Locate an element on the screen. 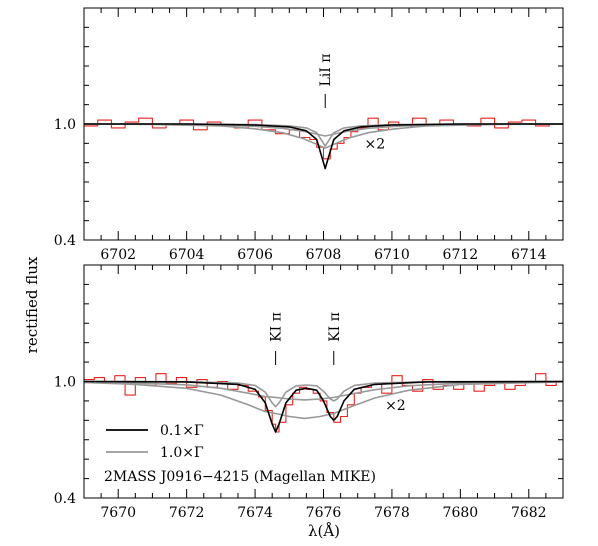 The height and width of the screenshot is (546, 598). x-tick-label: 6704 is located at coordinates (187, 255).